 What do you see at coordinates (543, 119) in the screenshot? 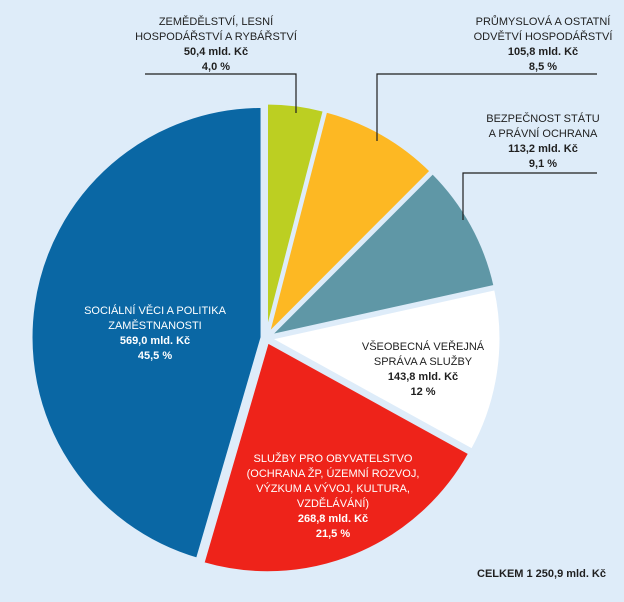
I see `category-label: BEZPEČNOST STÁTU` at bounding box center [543, 119].